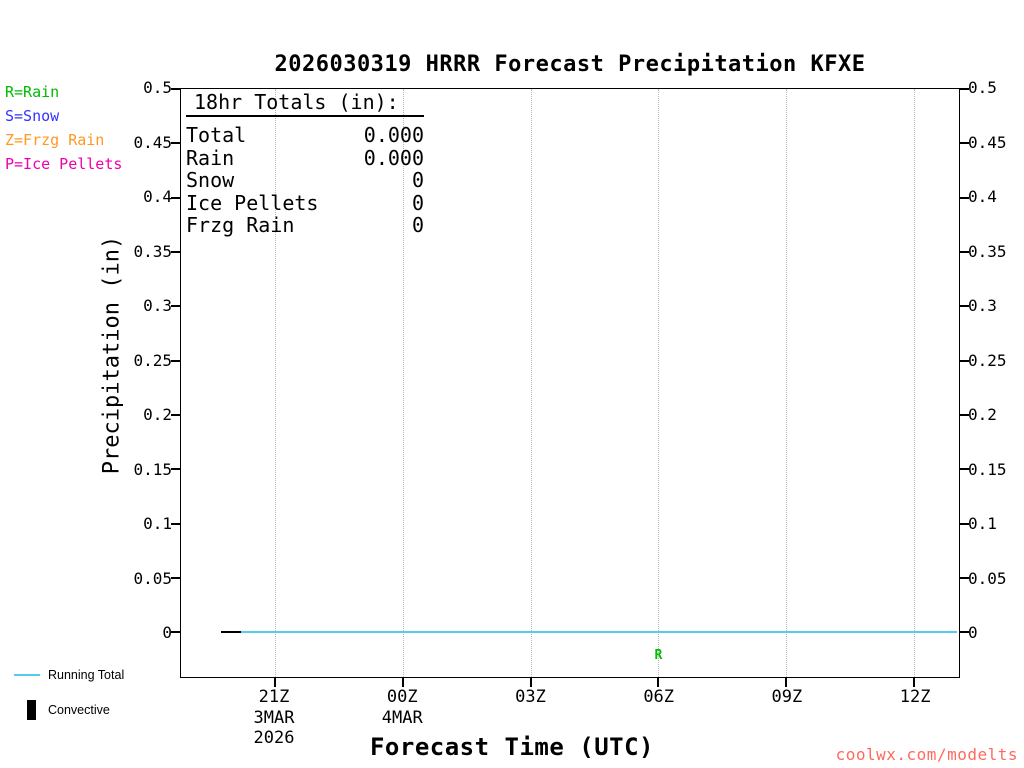  I want to click on totals-row-snow: Snow 0, so click(305, 180).